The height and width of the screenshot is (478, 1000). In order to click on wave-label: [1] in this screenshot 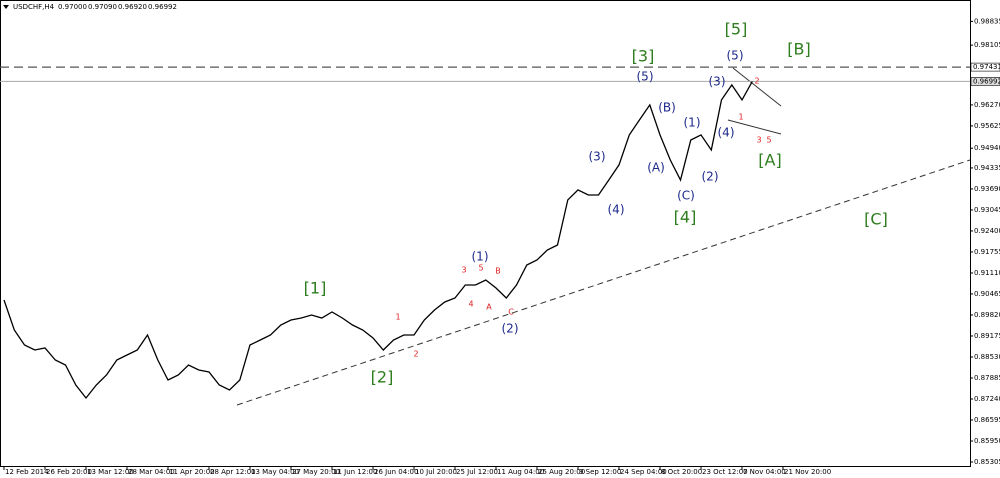, I will do `click(315, 288)`.